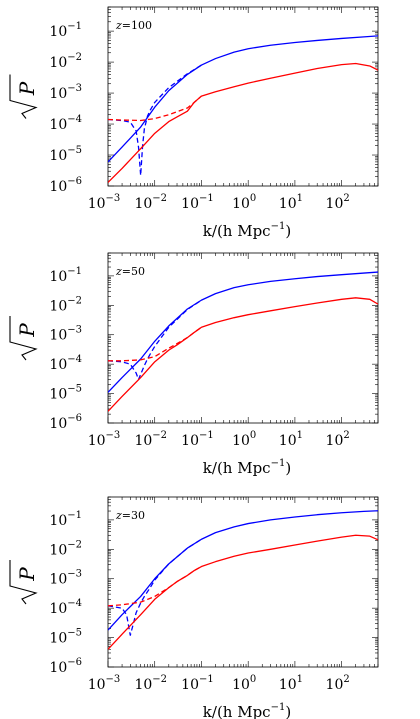 The image size is (420, 719). Describe the element at coordinates (130, 271) in the screenshot. I see `redshift-label: z=50` at that location.